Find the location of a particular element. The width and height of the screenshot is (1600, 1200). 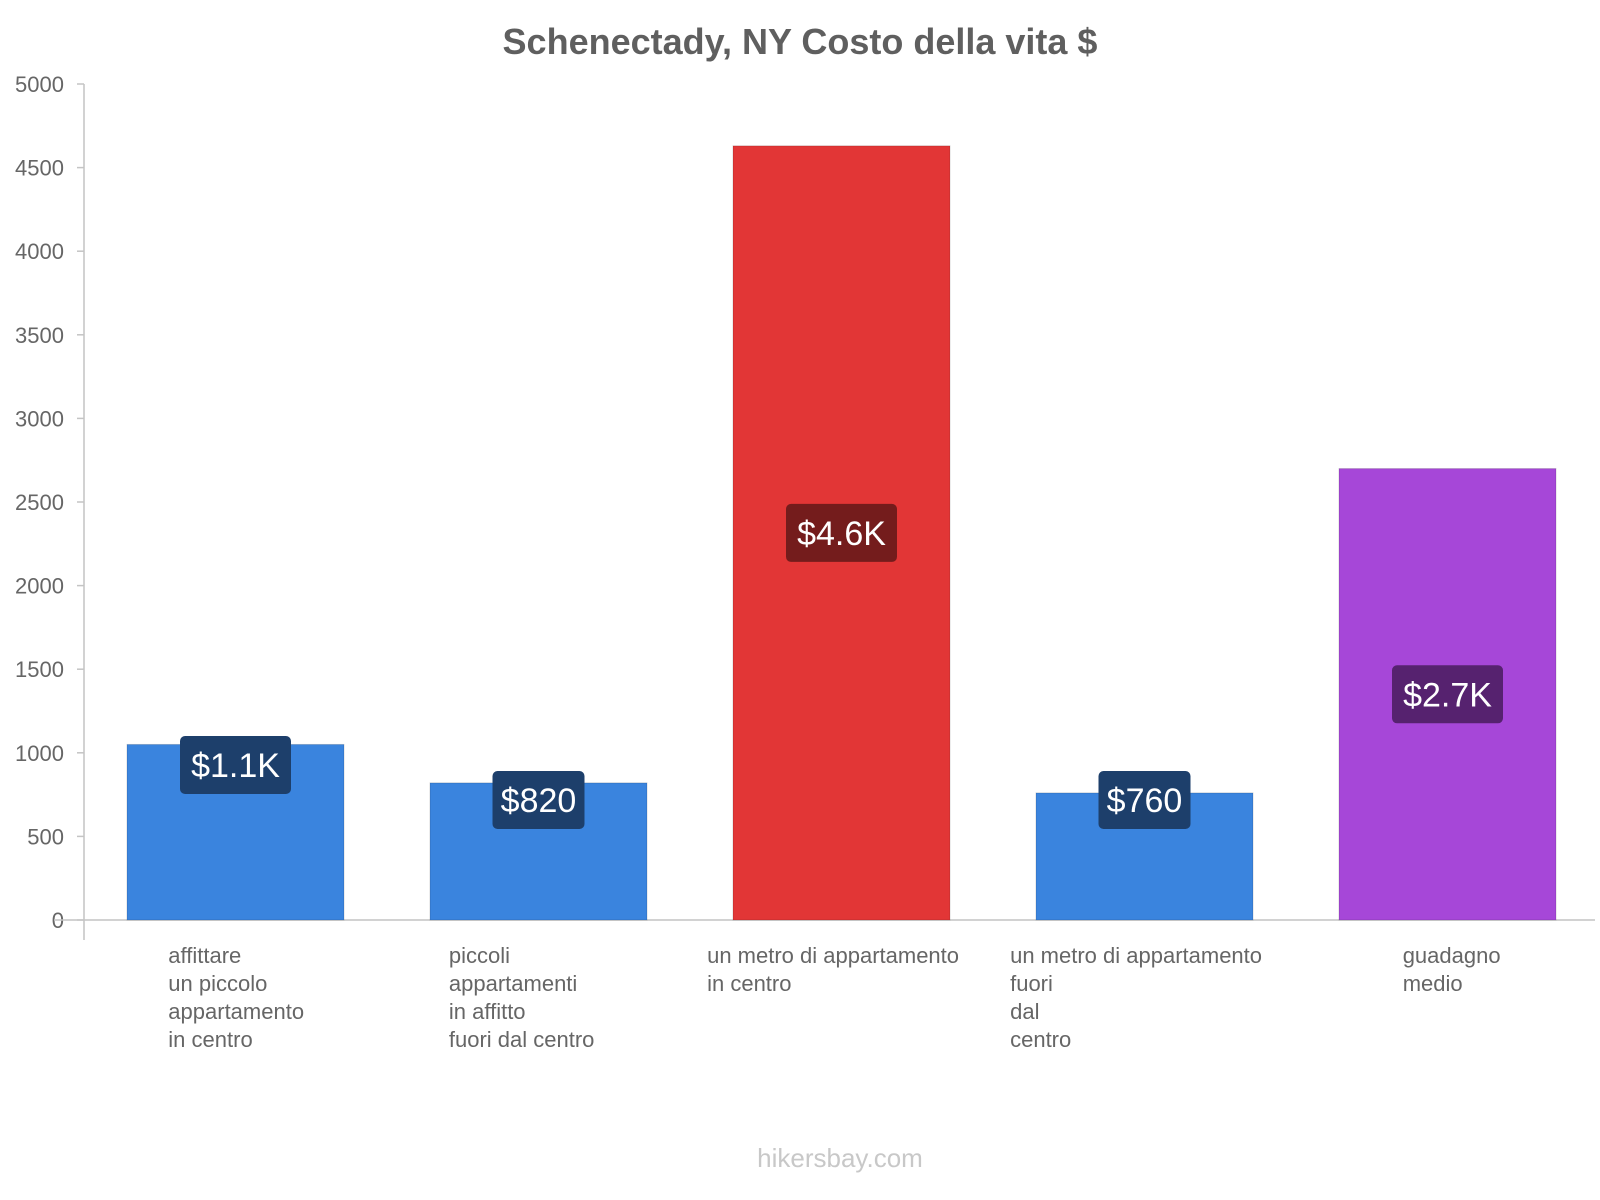

data-label: $4.6K is located at coordinates (841, 532).